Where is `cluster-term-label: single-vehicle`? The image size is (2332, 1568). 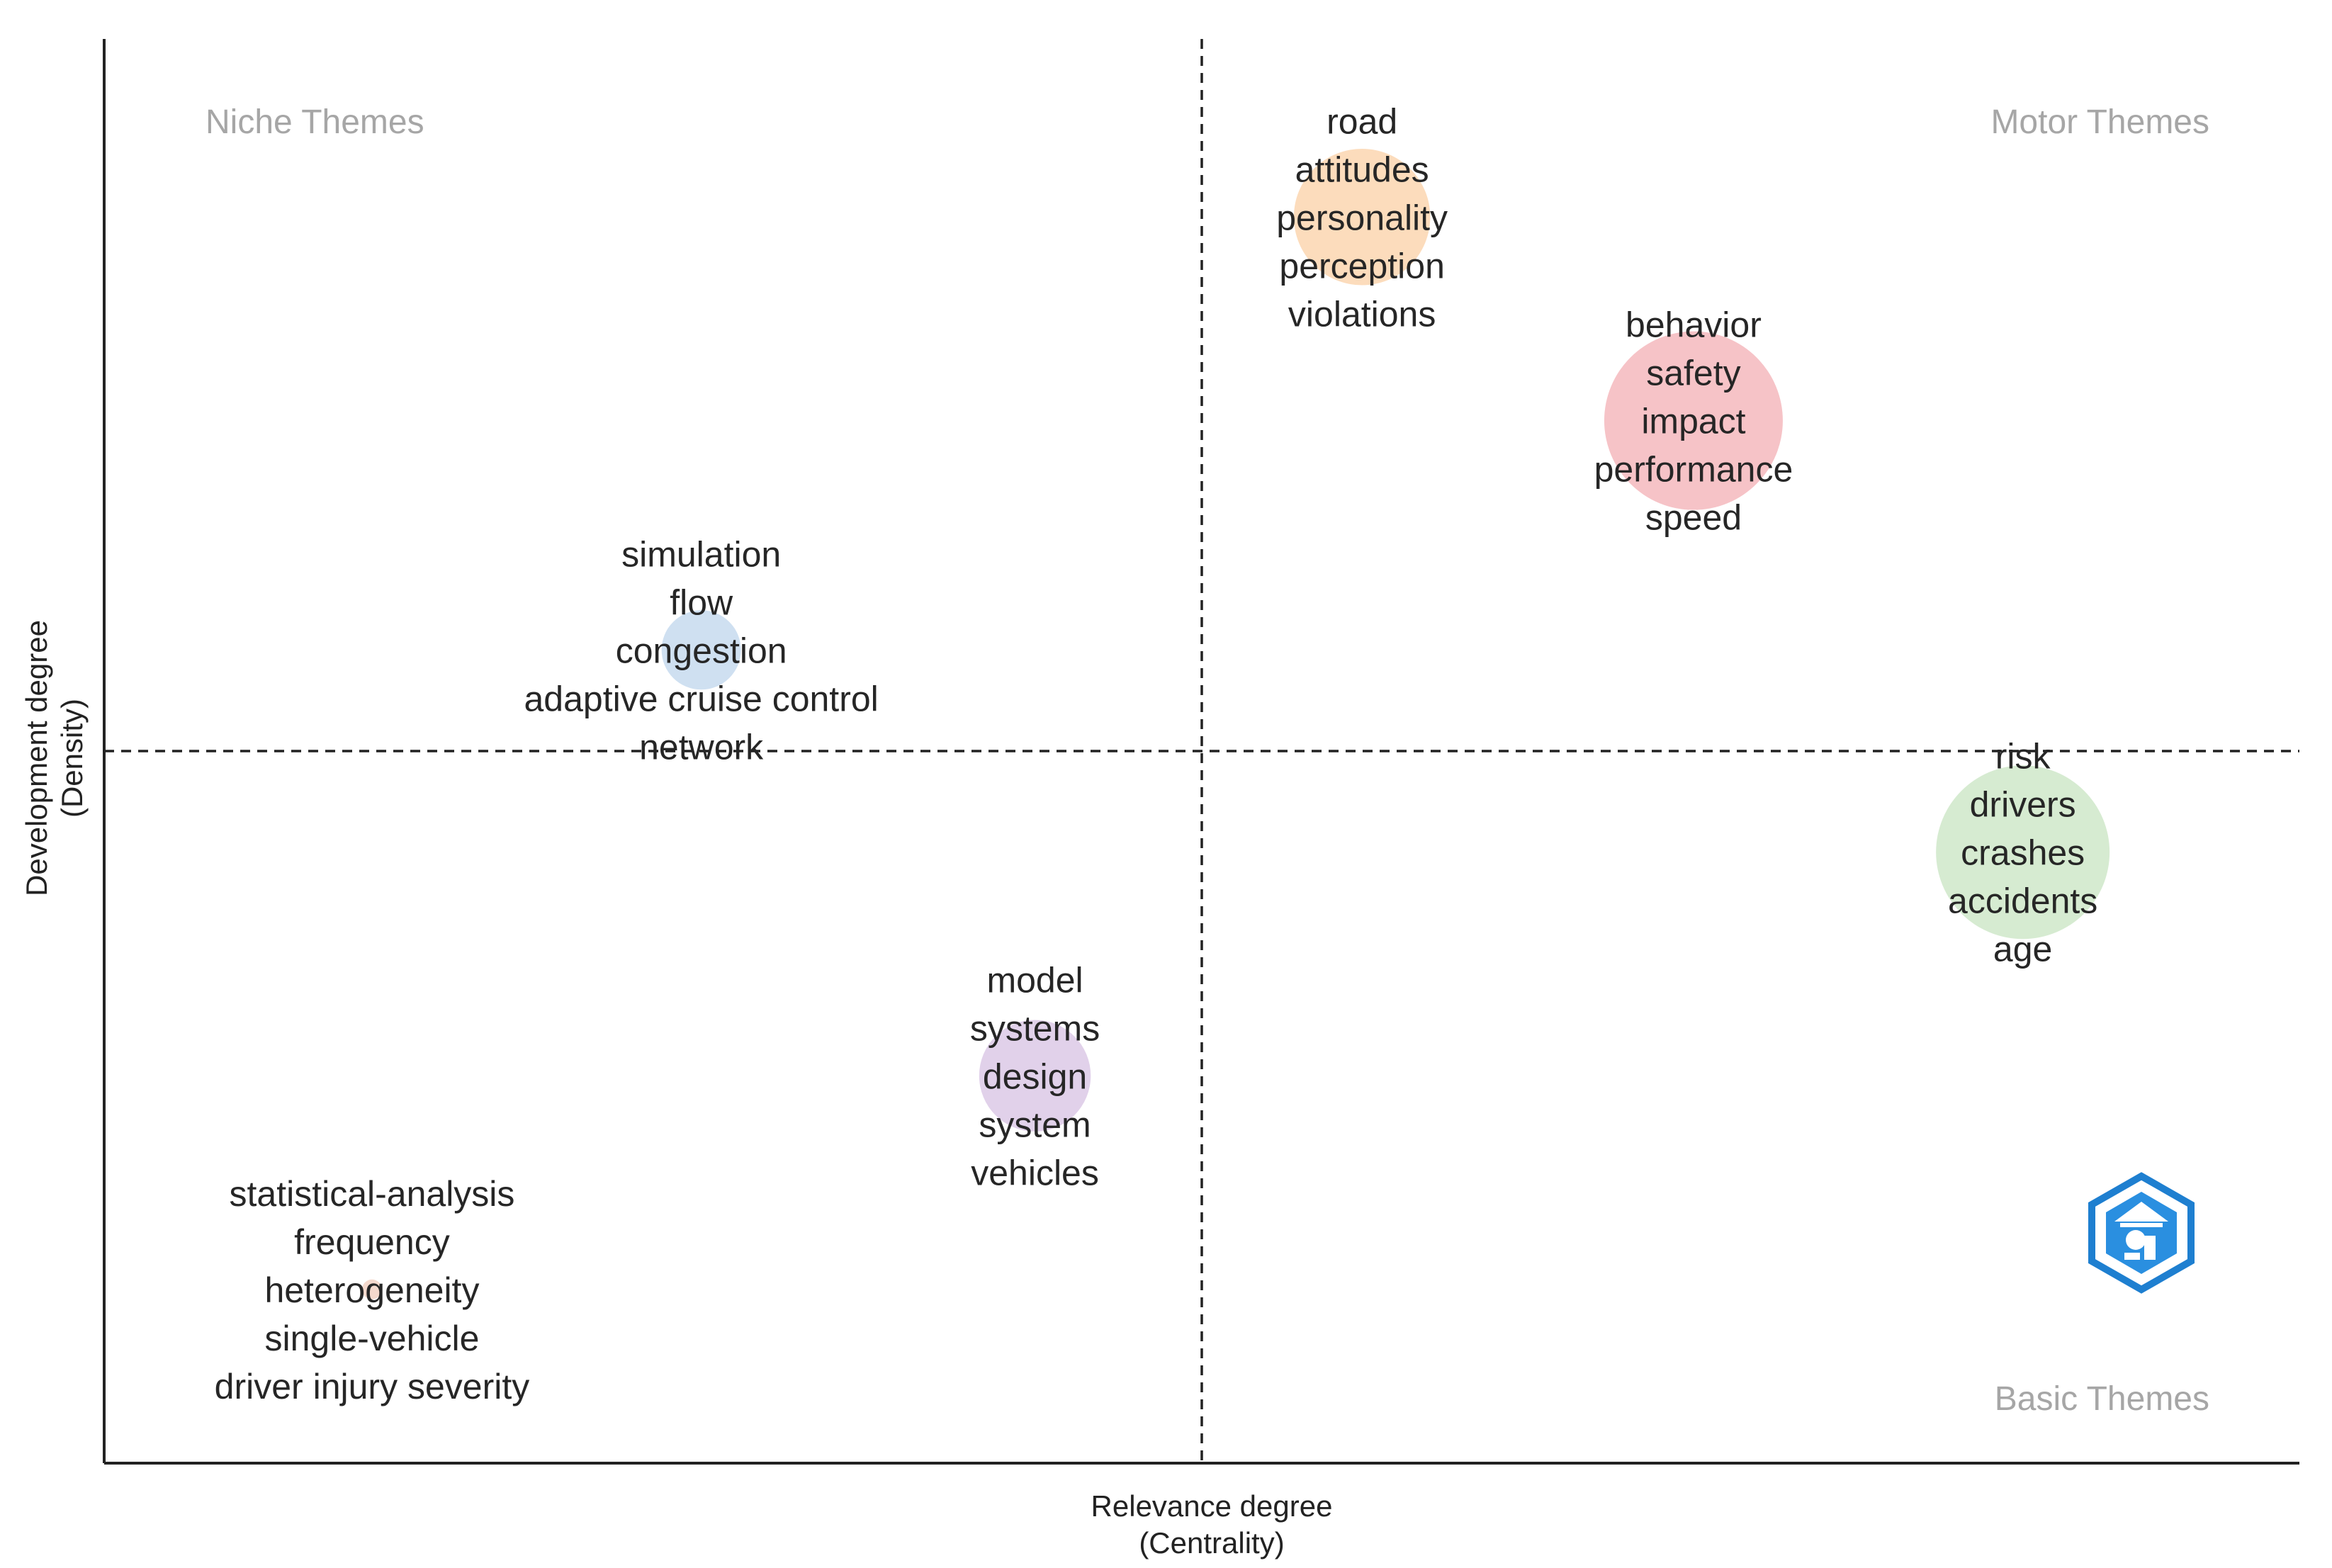
cluster-term-label: single-vehicle is located at coordinates (371, 1338).